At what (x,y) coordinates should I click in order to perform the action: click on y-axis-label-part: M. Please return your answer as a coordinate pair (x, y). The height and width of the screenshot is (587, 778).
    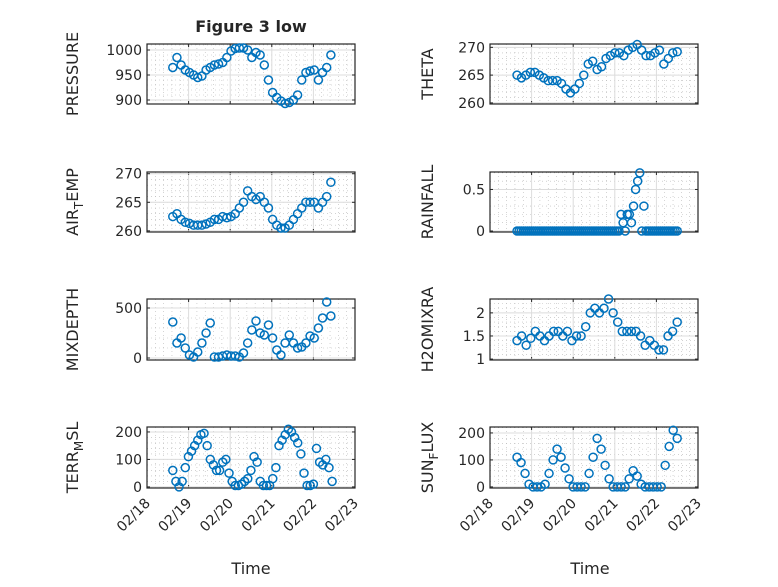
    Looking at the image, I should click on (79, 446).